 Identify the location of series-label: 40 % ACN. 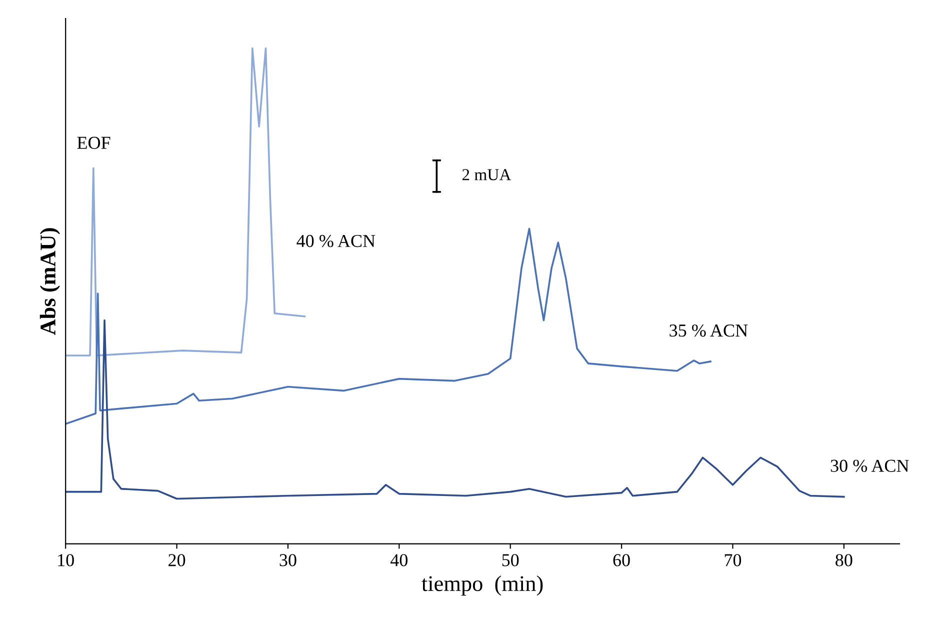
(336, 241).